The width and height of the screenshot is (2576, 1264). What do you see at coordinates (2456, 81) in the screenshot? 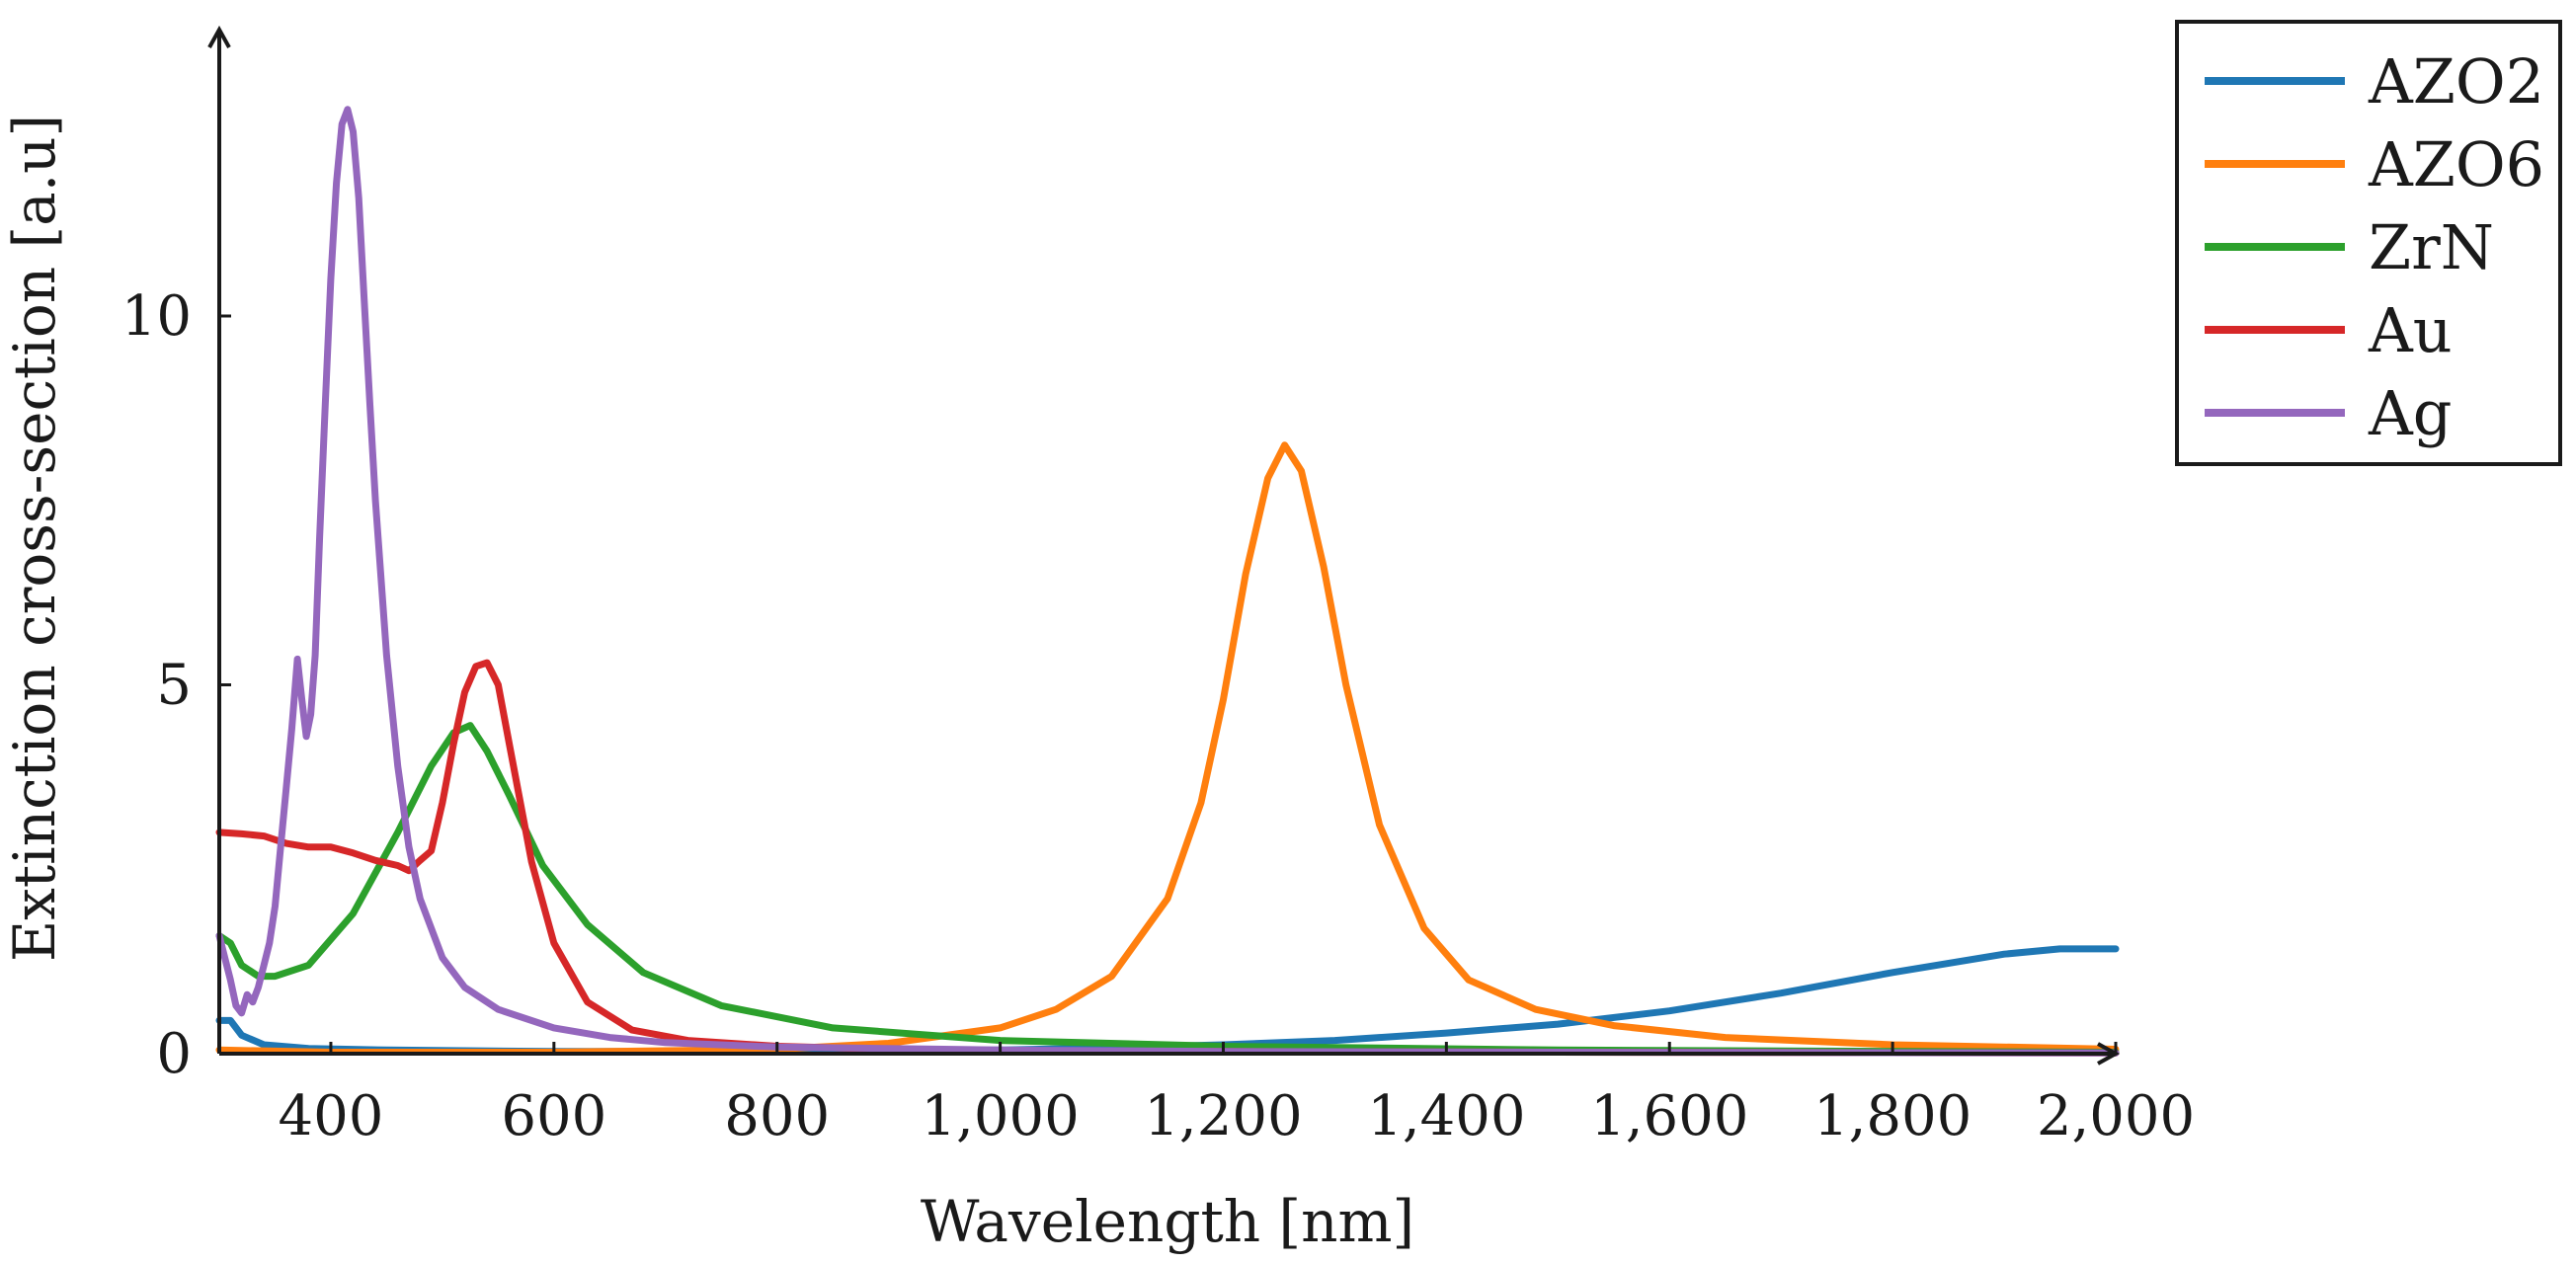
I see `legend-label-azo2: AZO2` at bounding box center [2456, 81].